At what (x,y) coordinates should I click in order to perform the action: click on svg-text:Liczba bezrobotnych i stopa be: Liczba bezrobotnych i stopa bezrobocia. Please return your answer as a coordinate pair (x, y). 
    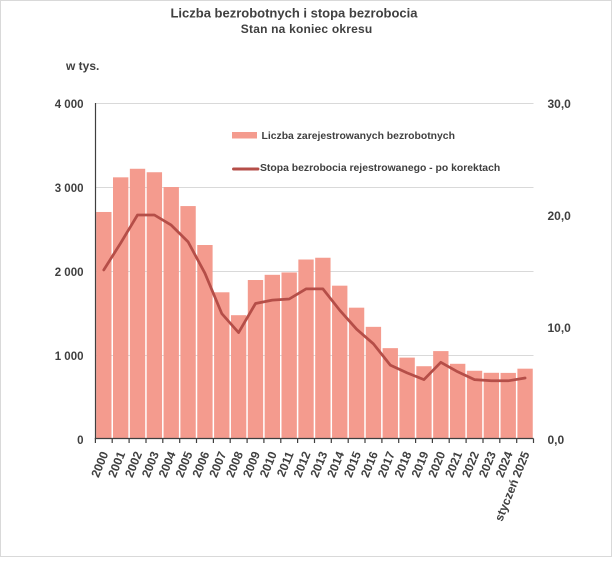
    Looking at the image, I should click on (294, 12).